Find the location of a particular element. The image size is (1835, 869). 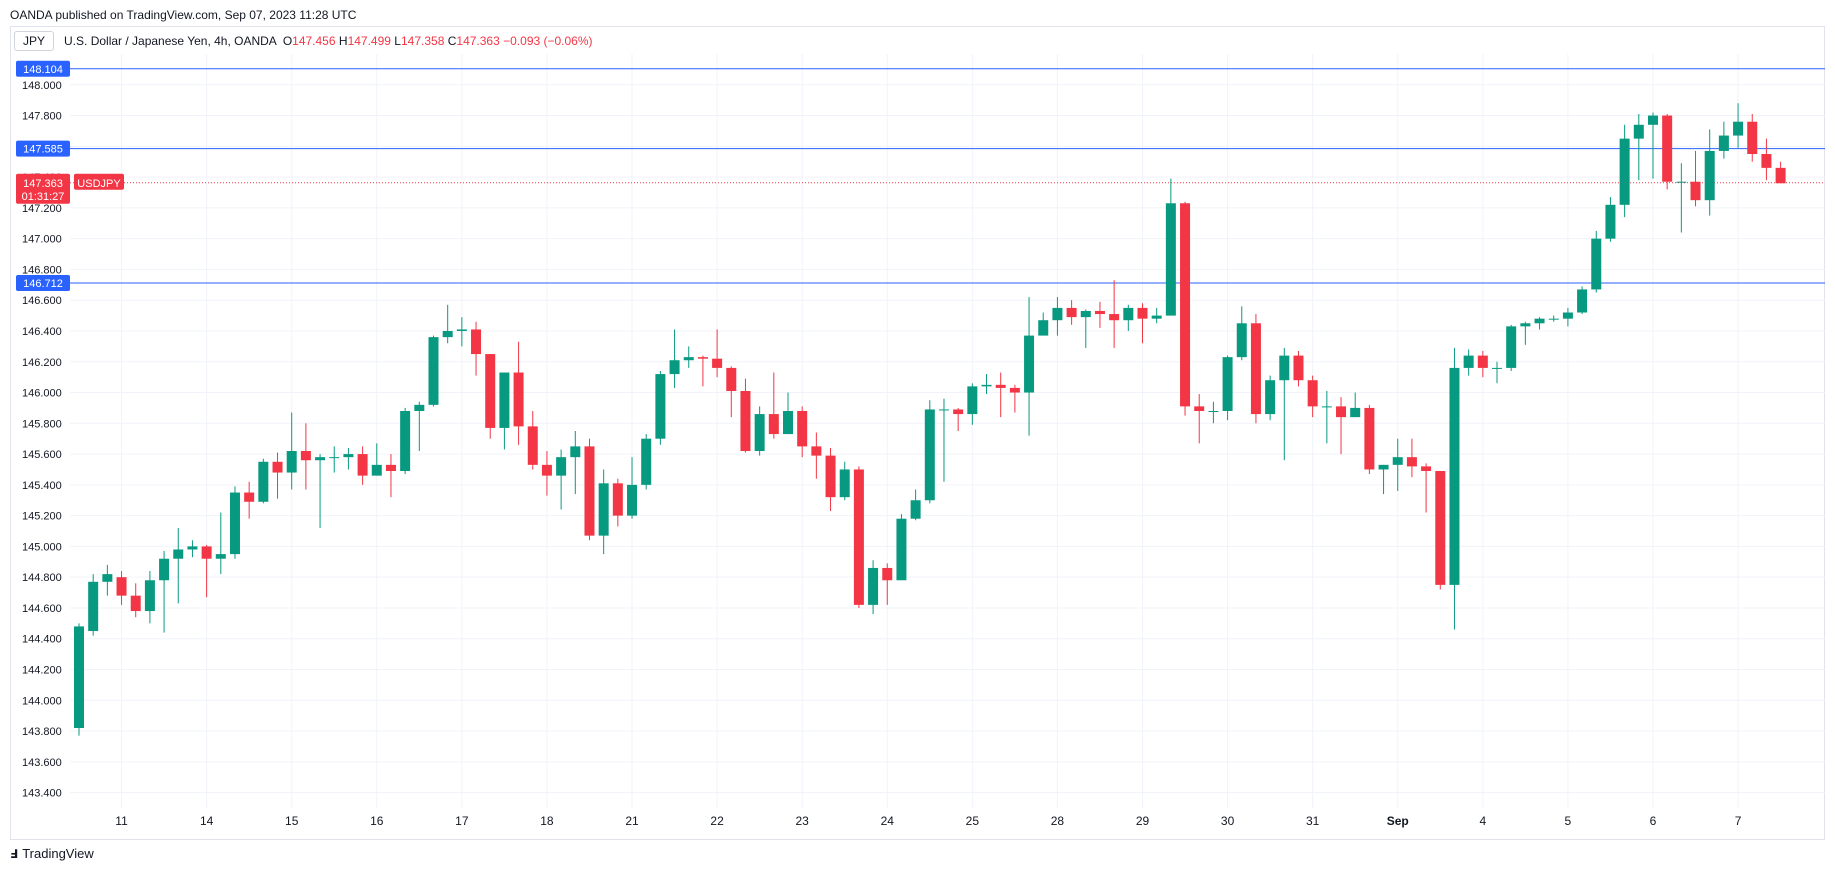

y-tick-label: 144.000 is located at coordinates (42, 701).